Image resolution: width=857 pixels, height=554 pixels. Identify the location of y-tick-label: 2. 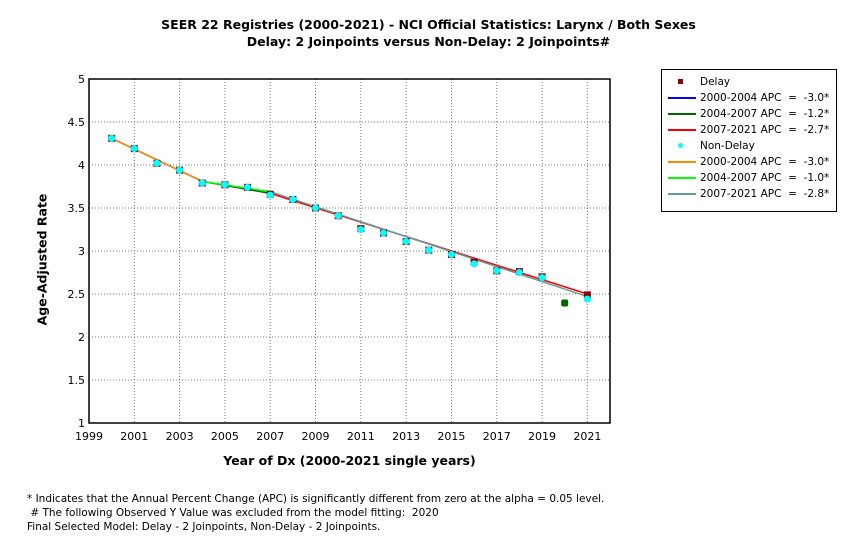
(81, 337).